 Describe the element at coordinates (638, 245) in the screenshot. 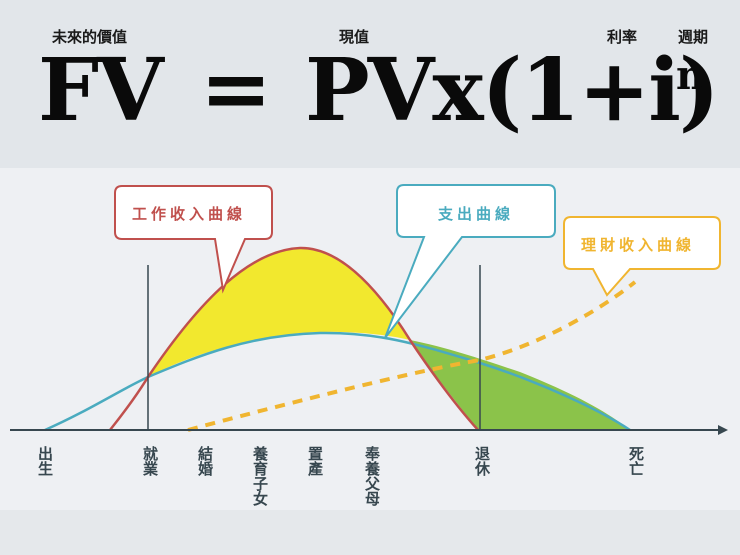

I see `investment-callout-label: 理財收入曲線` at that location.